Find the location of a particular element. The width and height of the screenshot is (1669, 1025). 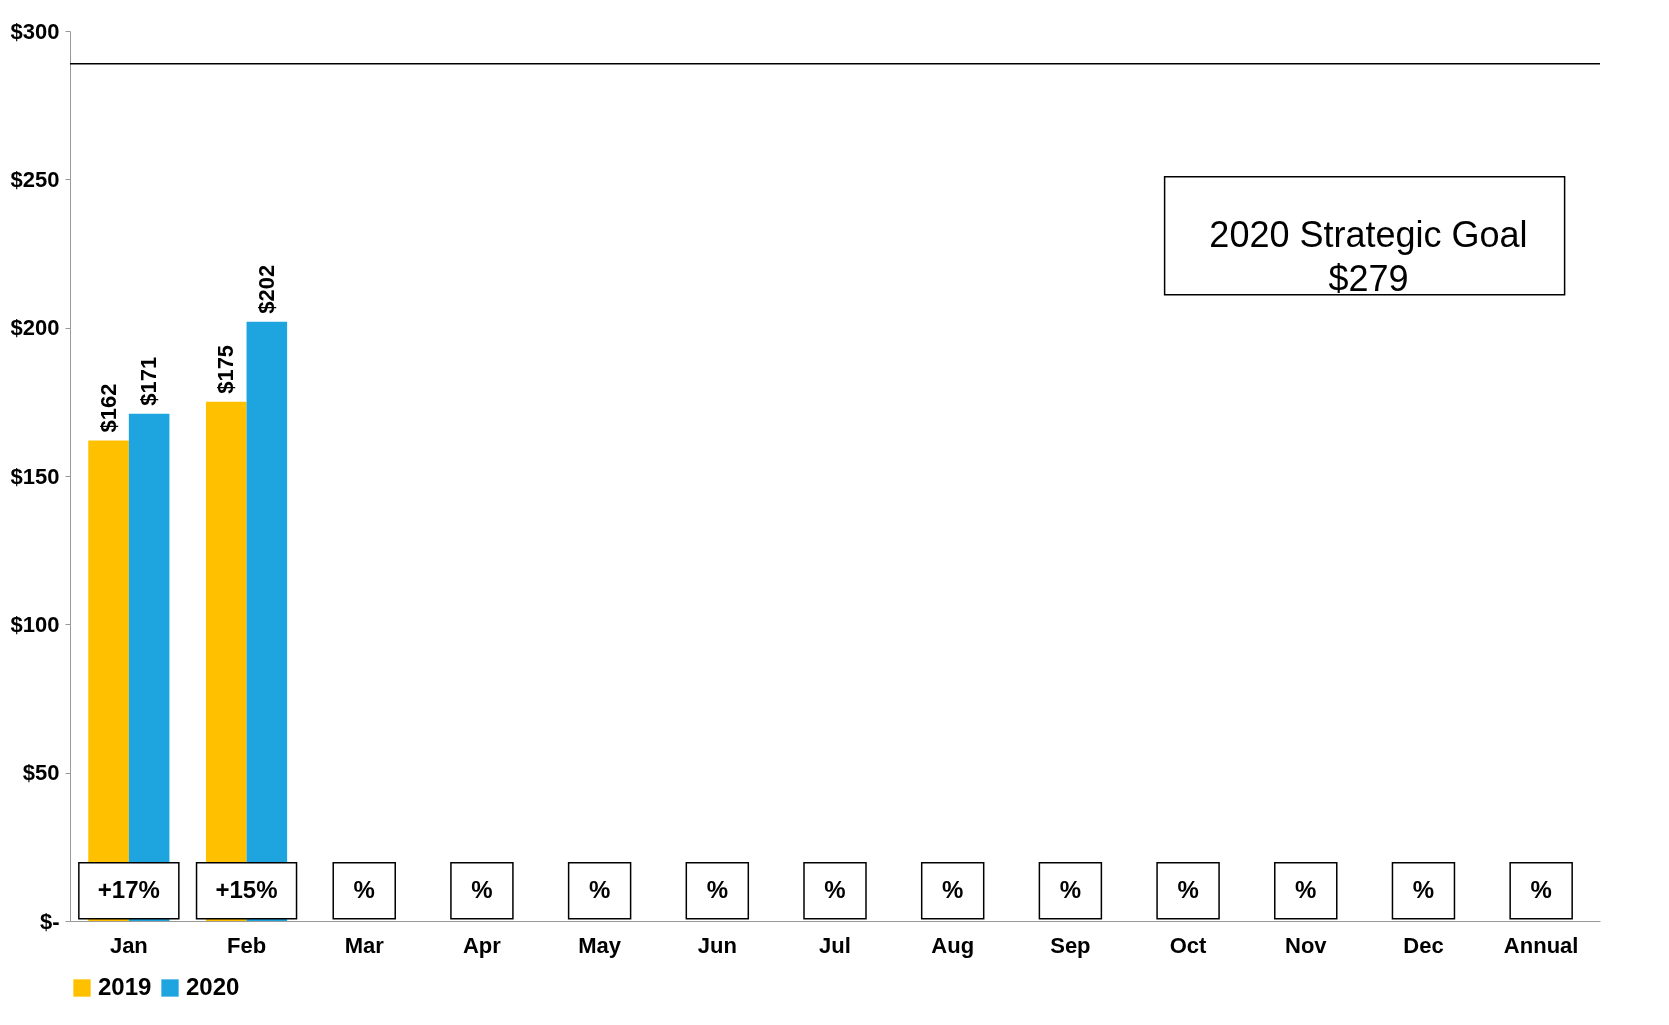

annotation: 2020 Strategic Goal $279 is located at coordinates (1368, 256).